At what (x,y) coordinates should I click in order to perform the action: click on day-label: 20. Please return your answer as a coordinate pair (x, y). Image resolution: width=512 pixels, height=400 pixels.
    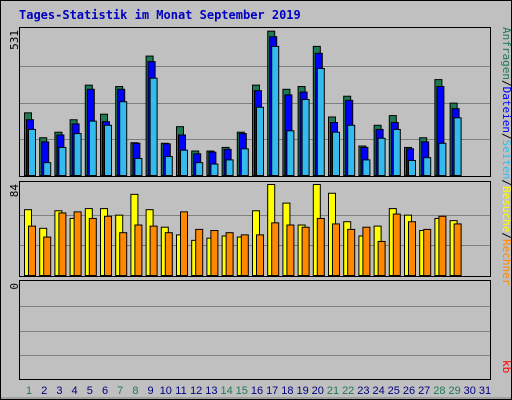
    Looking at the image, I should click on (318, 391).